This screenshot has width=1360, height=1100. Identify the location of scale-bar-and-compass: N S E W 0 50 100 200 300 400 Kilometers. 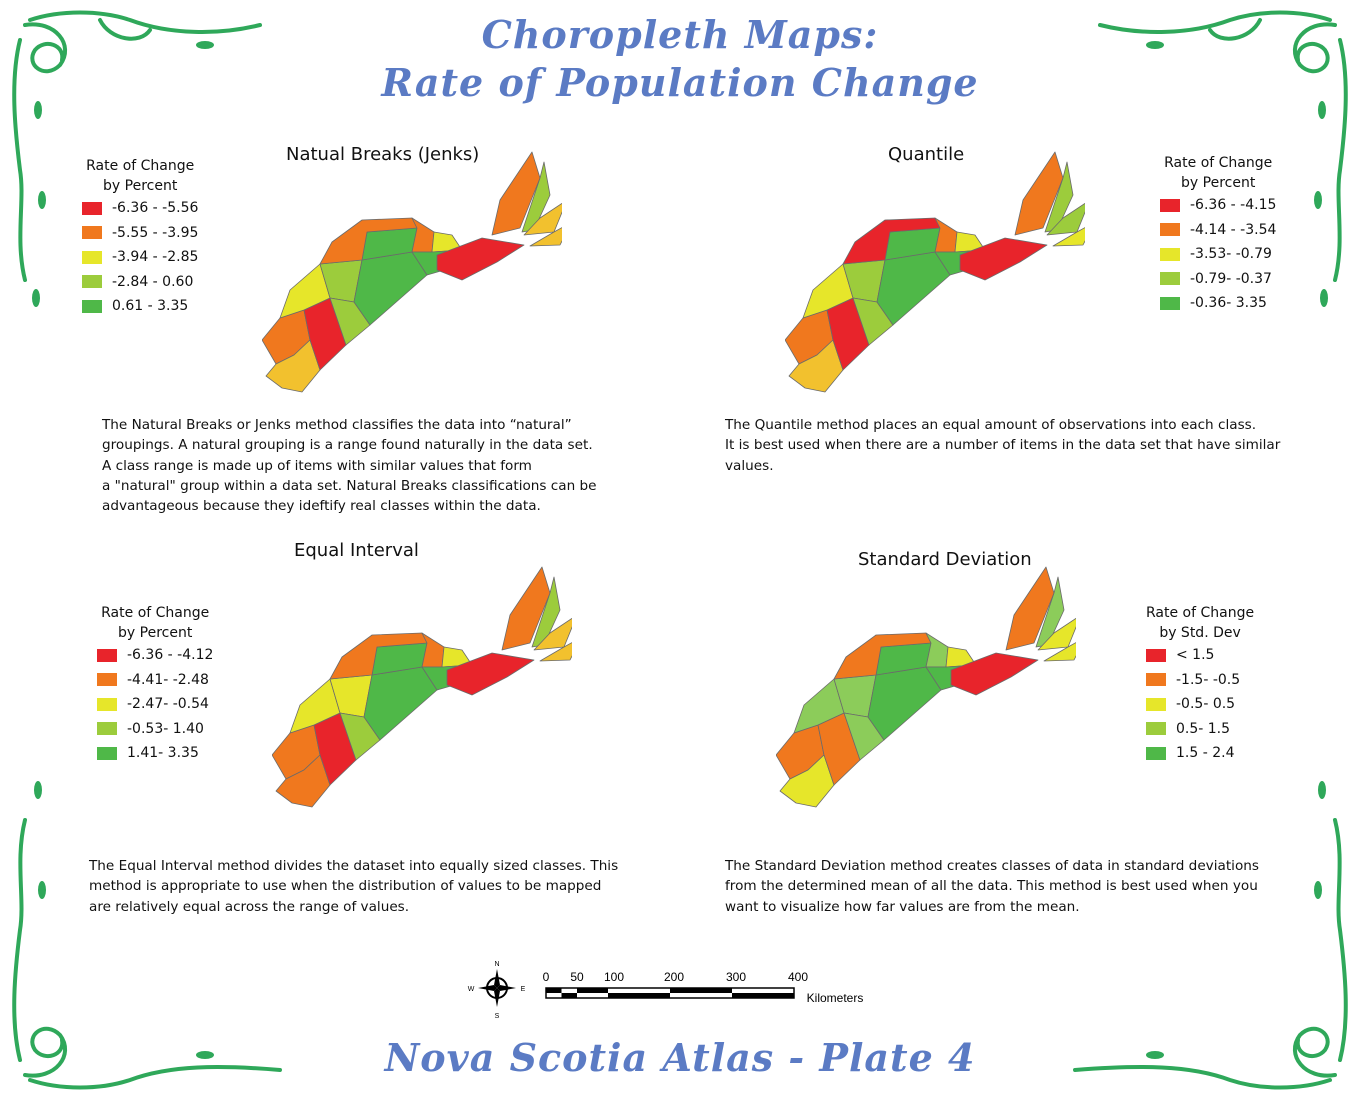
(666, 990).